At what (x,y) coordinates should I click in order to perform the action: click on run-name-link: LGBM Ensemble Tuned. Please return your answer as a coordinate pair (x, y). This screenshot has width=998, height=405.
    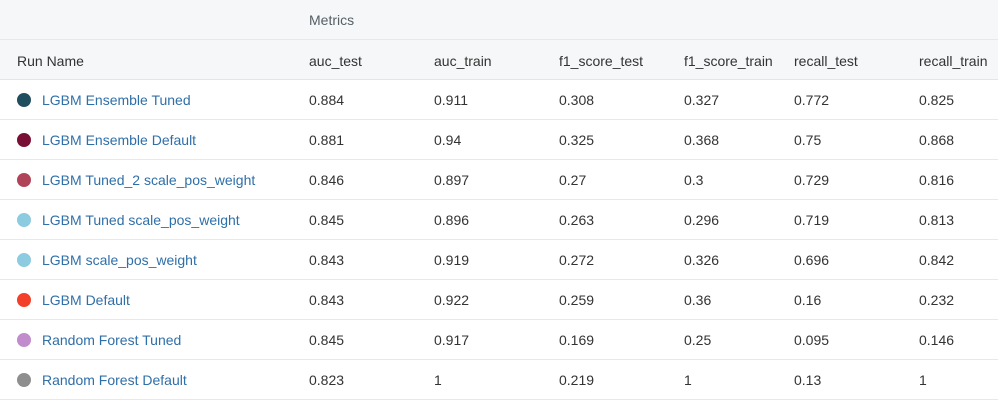
    Looking at the image, I should click on (116, 100).